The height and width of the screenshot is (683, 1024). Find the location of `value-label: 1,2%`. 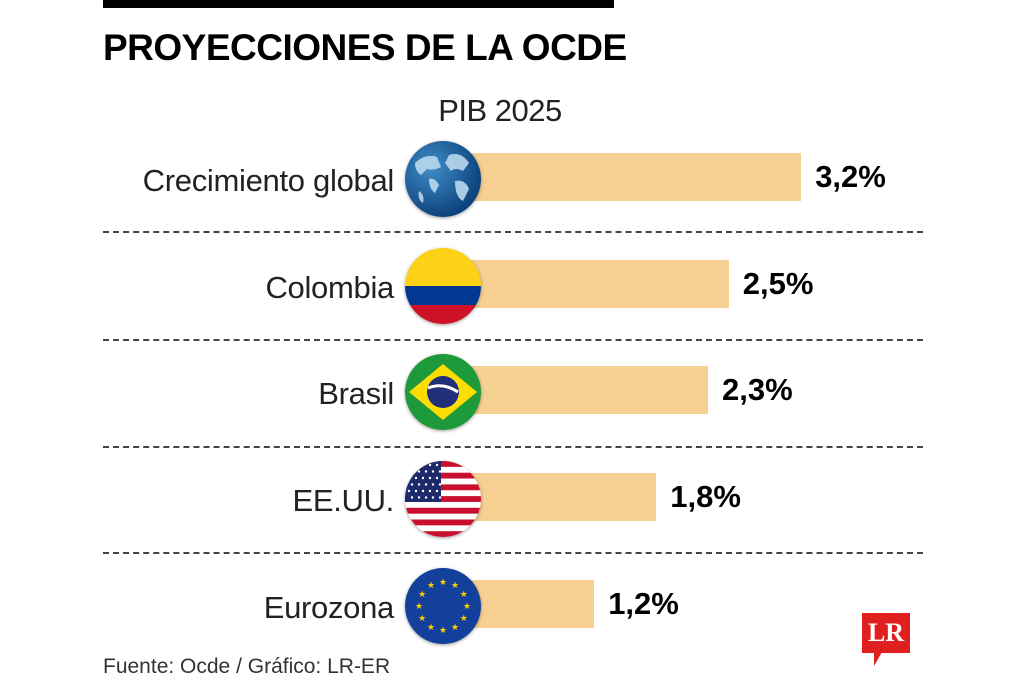

value-label: 1,2% is located at coordinates (643, 603).